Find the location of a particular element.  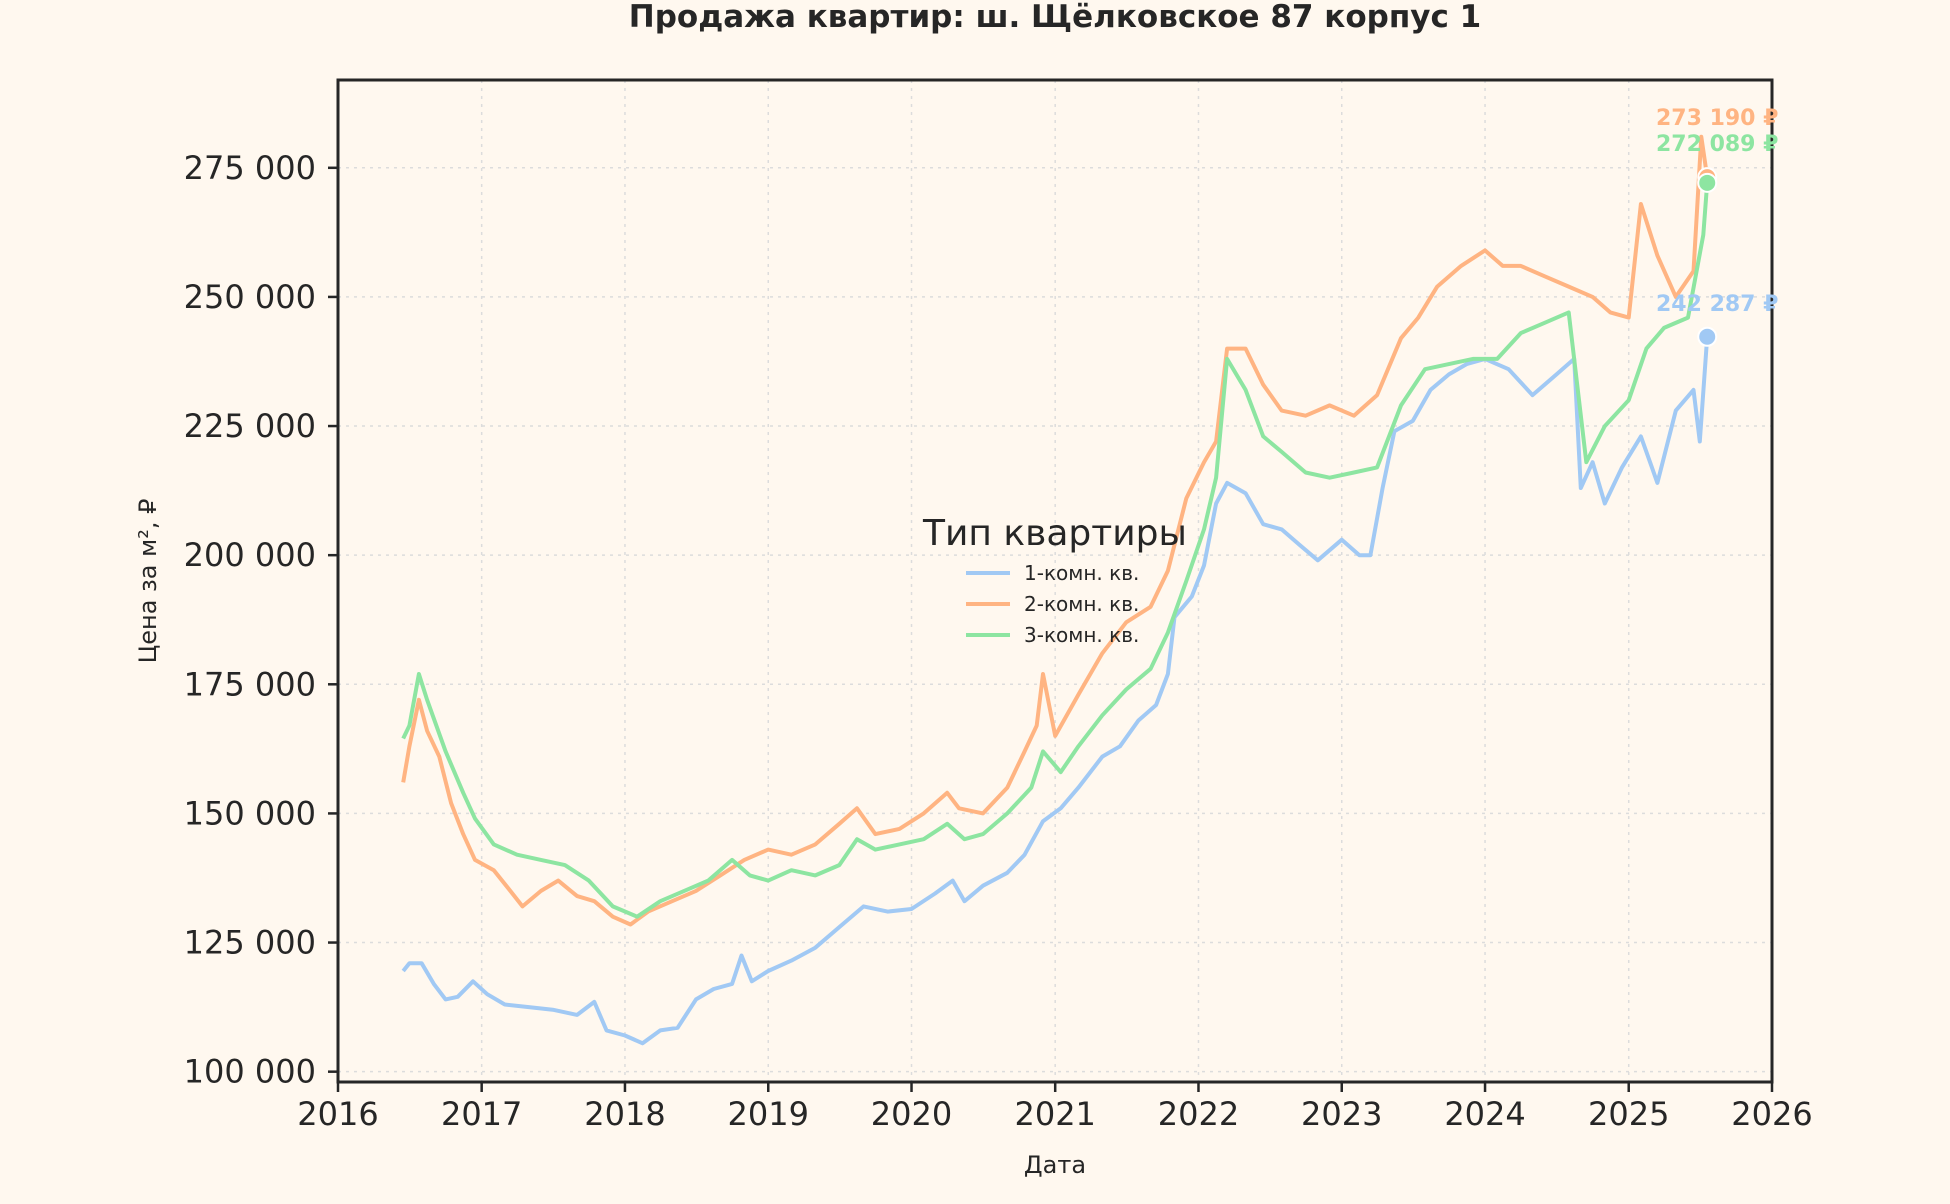

legend-label-2: 2-комн. кв. is located at coordinates (1081, 604).